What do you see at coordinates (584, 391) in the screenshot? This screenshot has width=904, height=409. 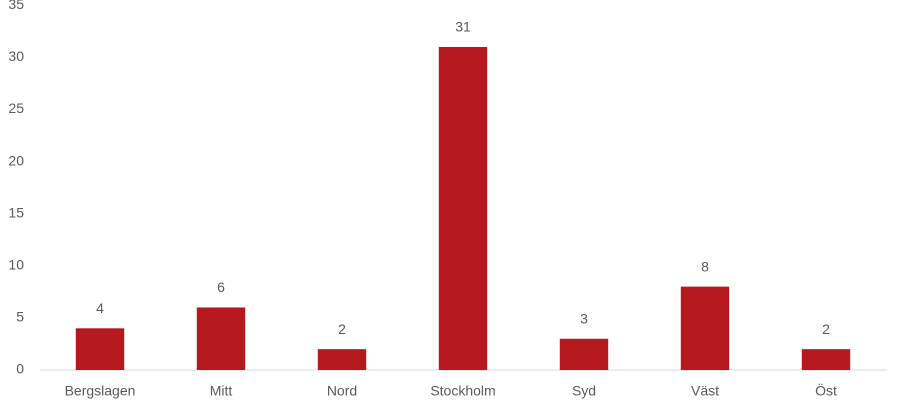 I see `x-tick-label: Syd` at bounding box center [584, 391].